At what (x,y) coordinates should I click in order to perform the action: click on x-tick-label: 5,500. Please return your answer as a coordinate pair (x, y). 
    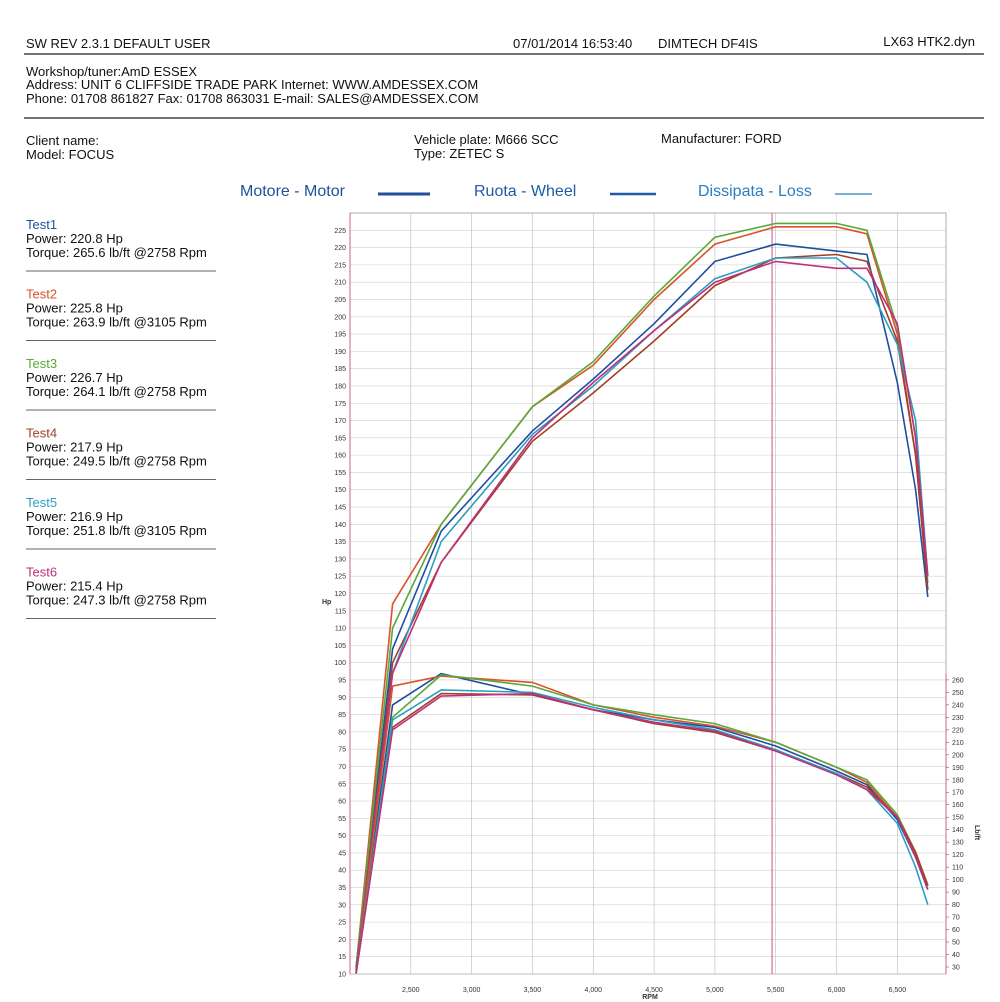
    Looking at the image, I should click on (776, 990).